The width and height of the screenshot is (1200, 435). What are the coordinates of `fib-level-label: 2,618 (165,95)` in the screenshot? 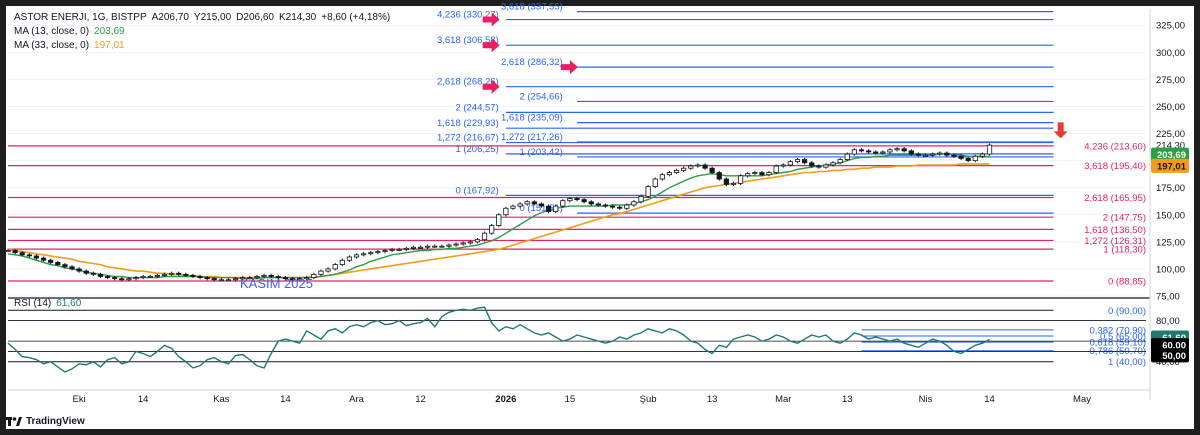 It's located at (1115, 198).